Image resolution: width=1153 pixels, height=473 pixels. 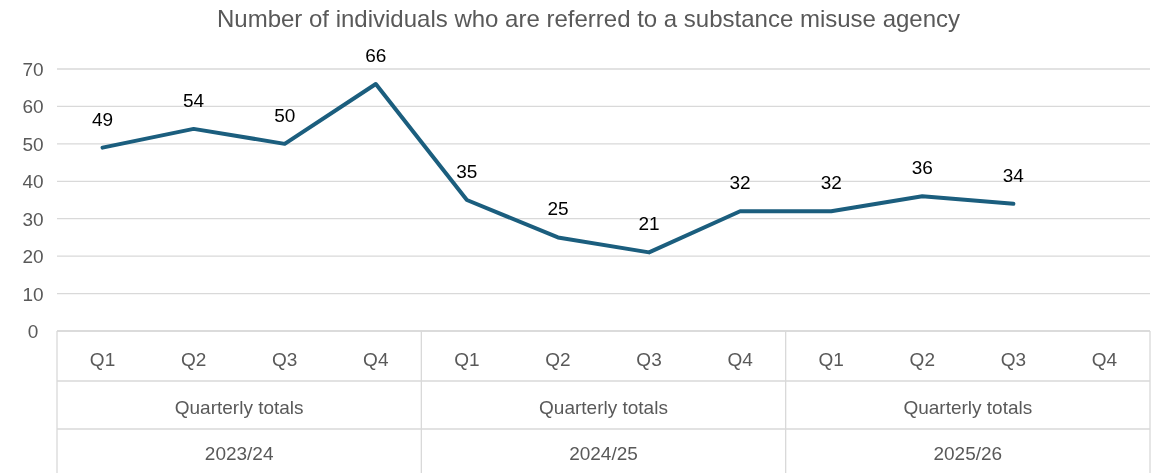 I want to click on data-label: 49, so click(x=102, y=119).